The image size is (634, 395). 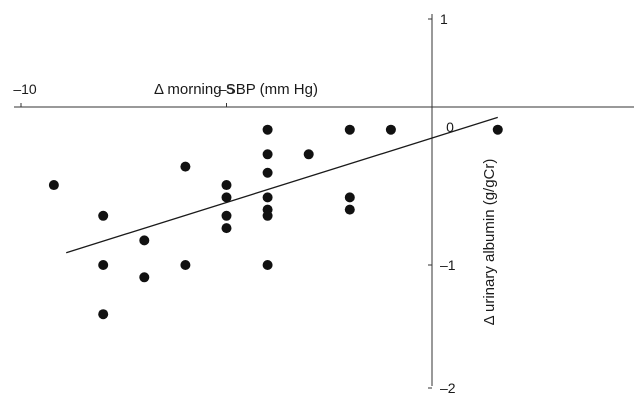 I want to click on y-tick-label: –2, so click(x=448, y=387).